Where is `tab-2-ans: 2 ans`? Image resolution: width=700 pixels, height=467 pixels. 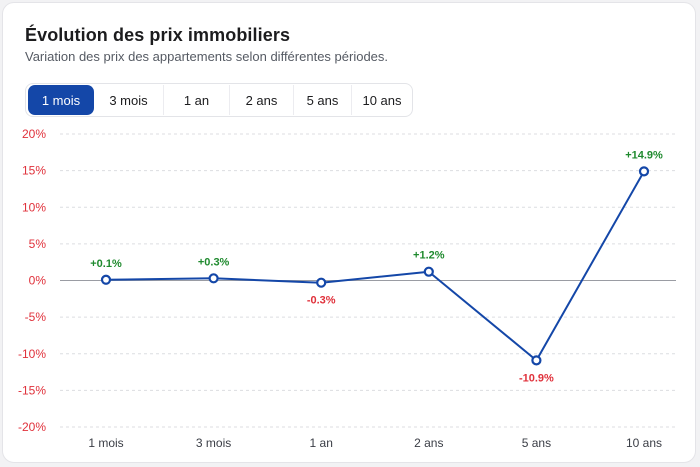
tab-2-ans: 2 ans is located at coordinates (262, 100).